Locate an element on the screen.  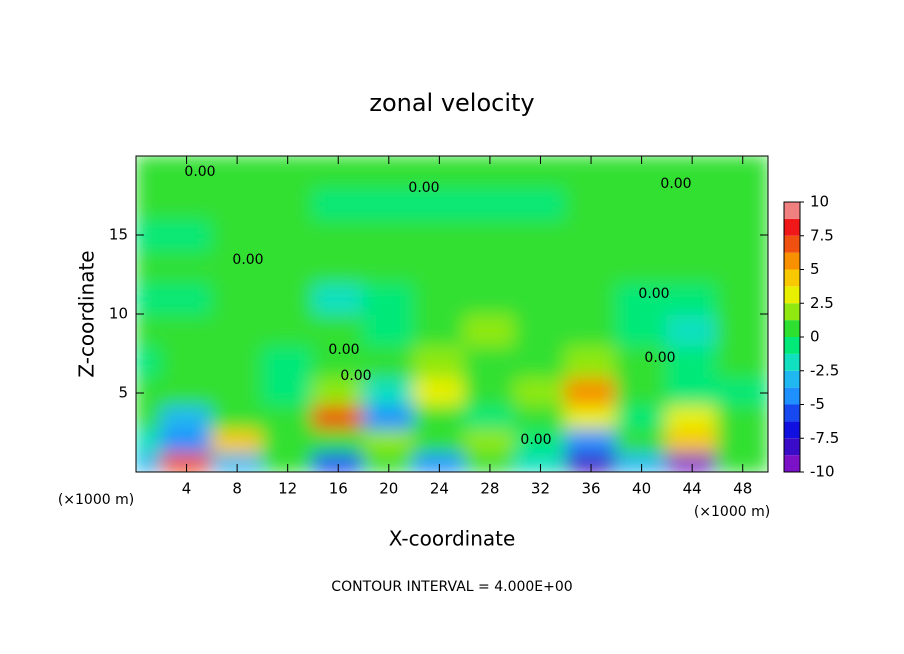
x-tick-label: 40 is located at coordinates (641, 489).